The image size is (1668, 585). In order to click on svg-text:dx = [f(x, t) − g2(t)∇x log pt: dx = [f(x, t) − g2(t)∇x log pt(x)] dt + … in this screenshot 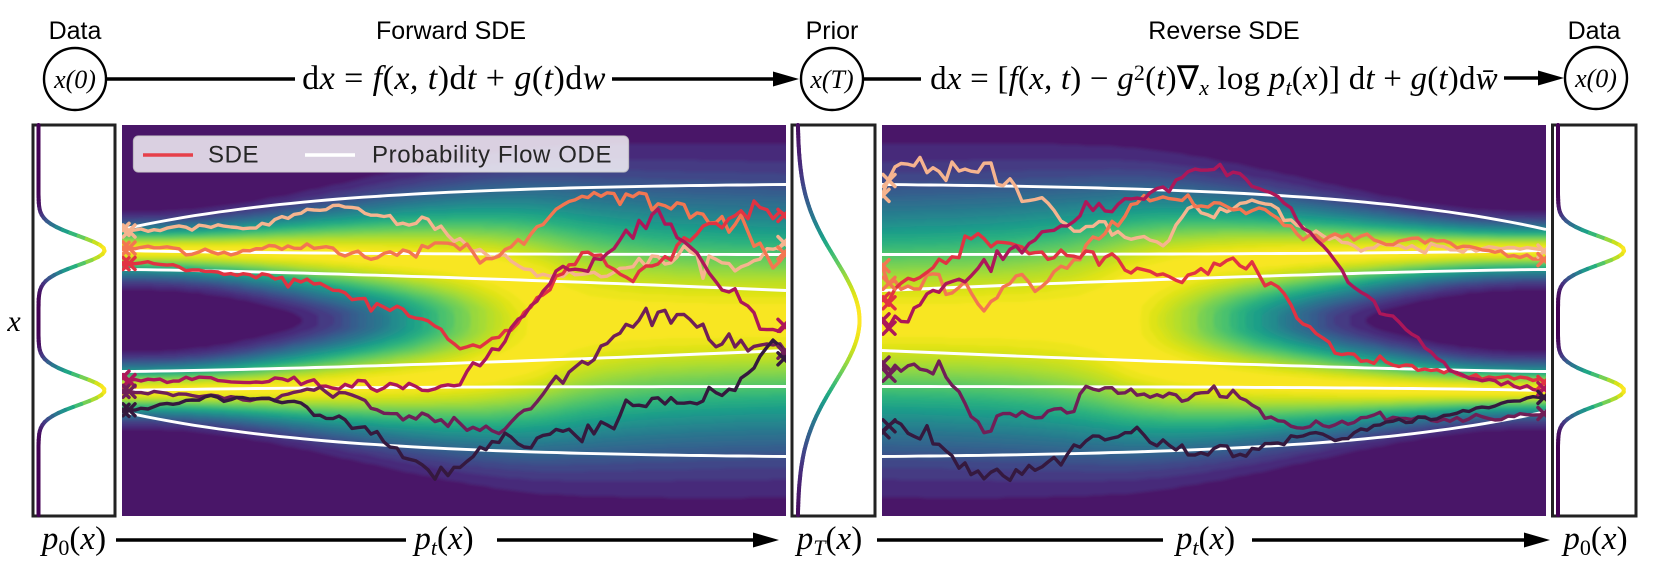, I will do `click(1214, 79)`.